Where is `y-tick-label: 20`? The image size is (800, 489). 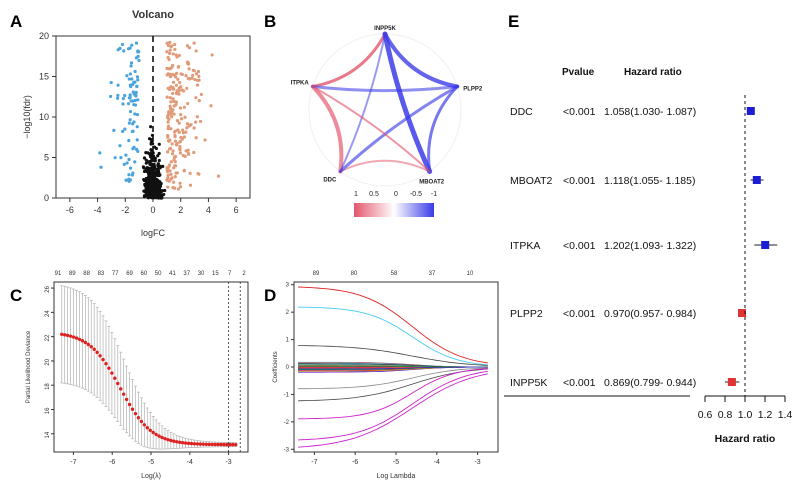
y-tick-label: 20 is located at coordinates (48, 361).